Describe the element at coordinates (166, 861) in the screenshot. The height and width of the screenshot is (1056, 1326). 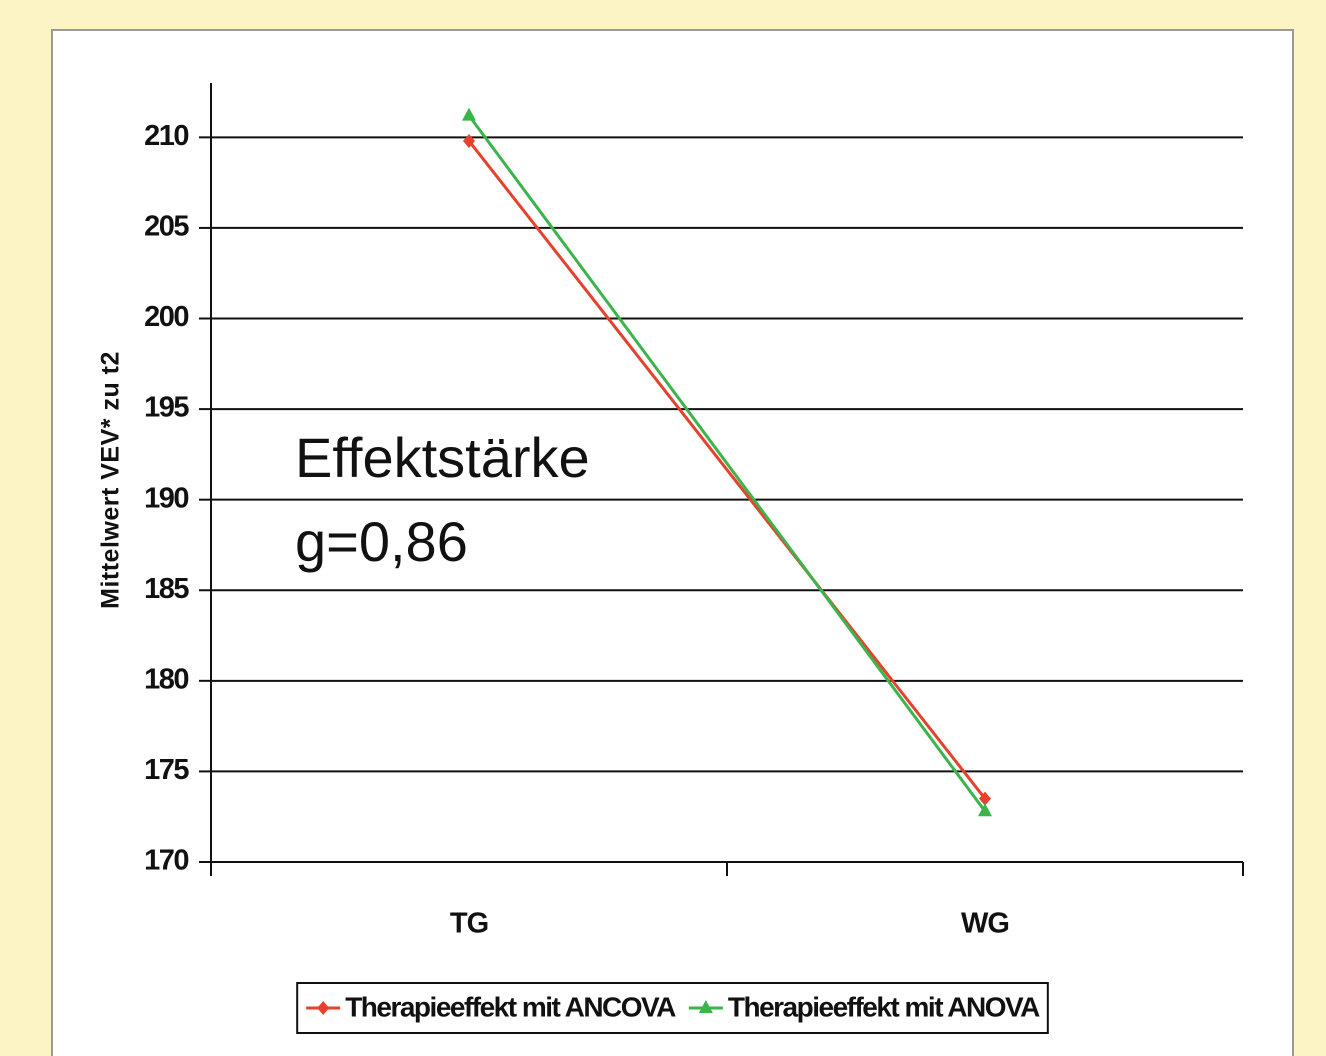
I see `y-tick-label: 170` at that location.